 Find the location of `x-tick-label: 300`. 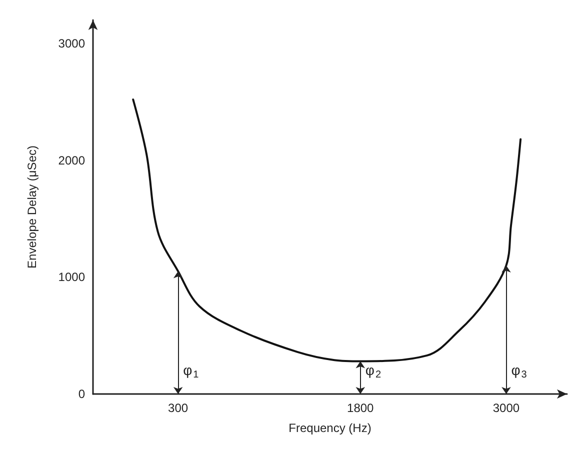

x-tick-label: 300 is located at coordinates (178, 408).